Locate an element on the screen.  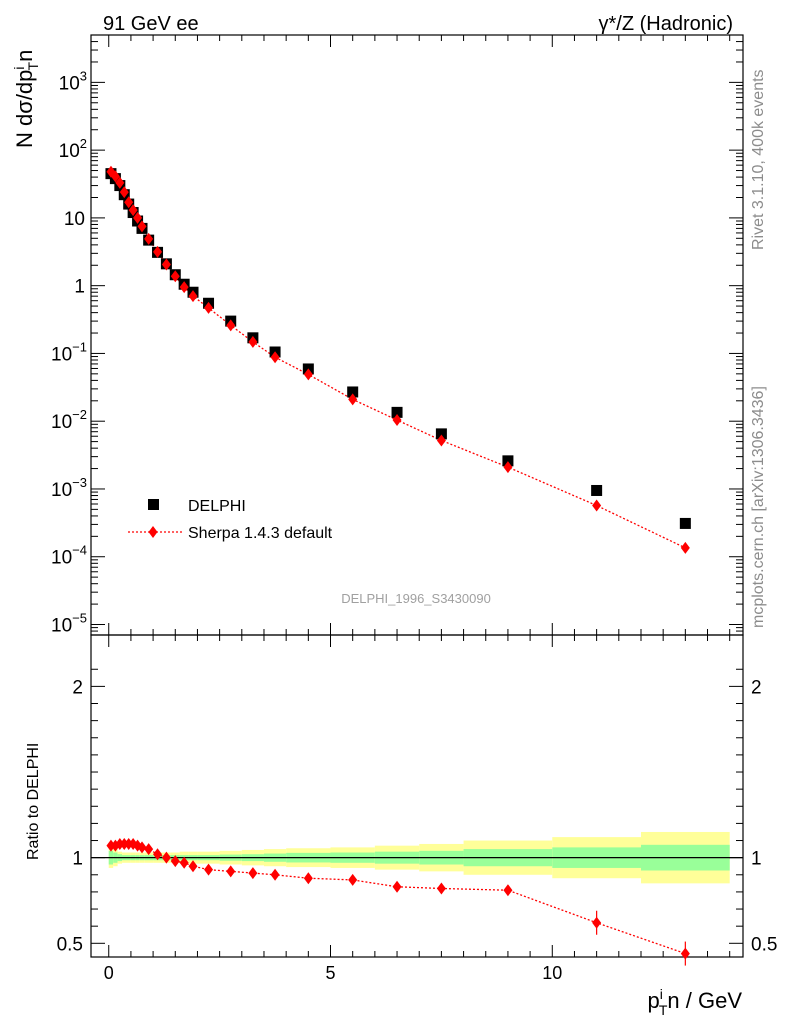
y-tick-label-right: 1 is located at coordinates (756, 859).